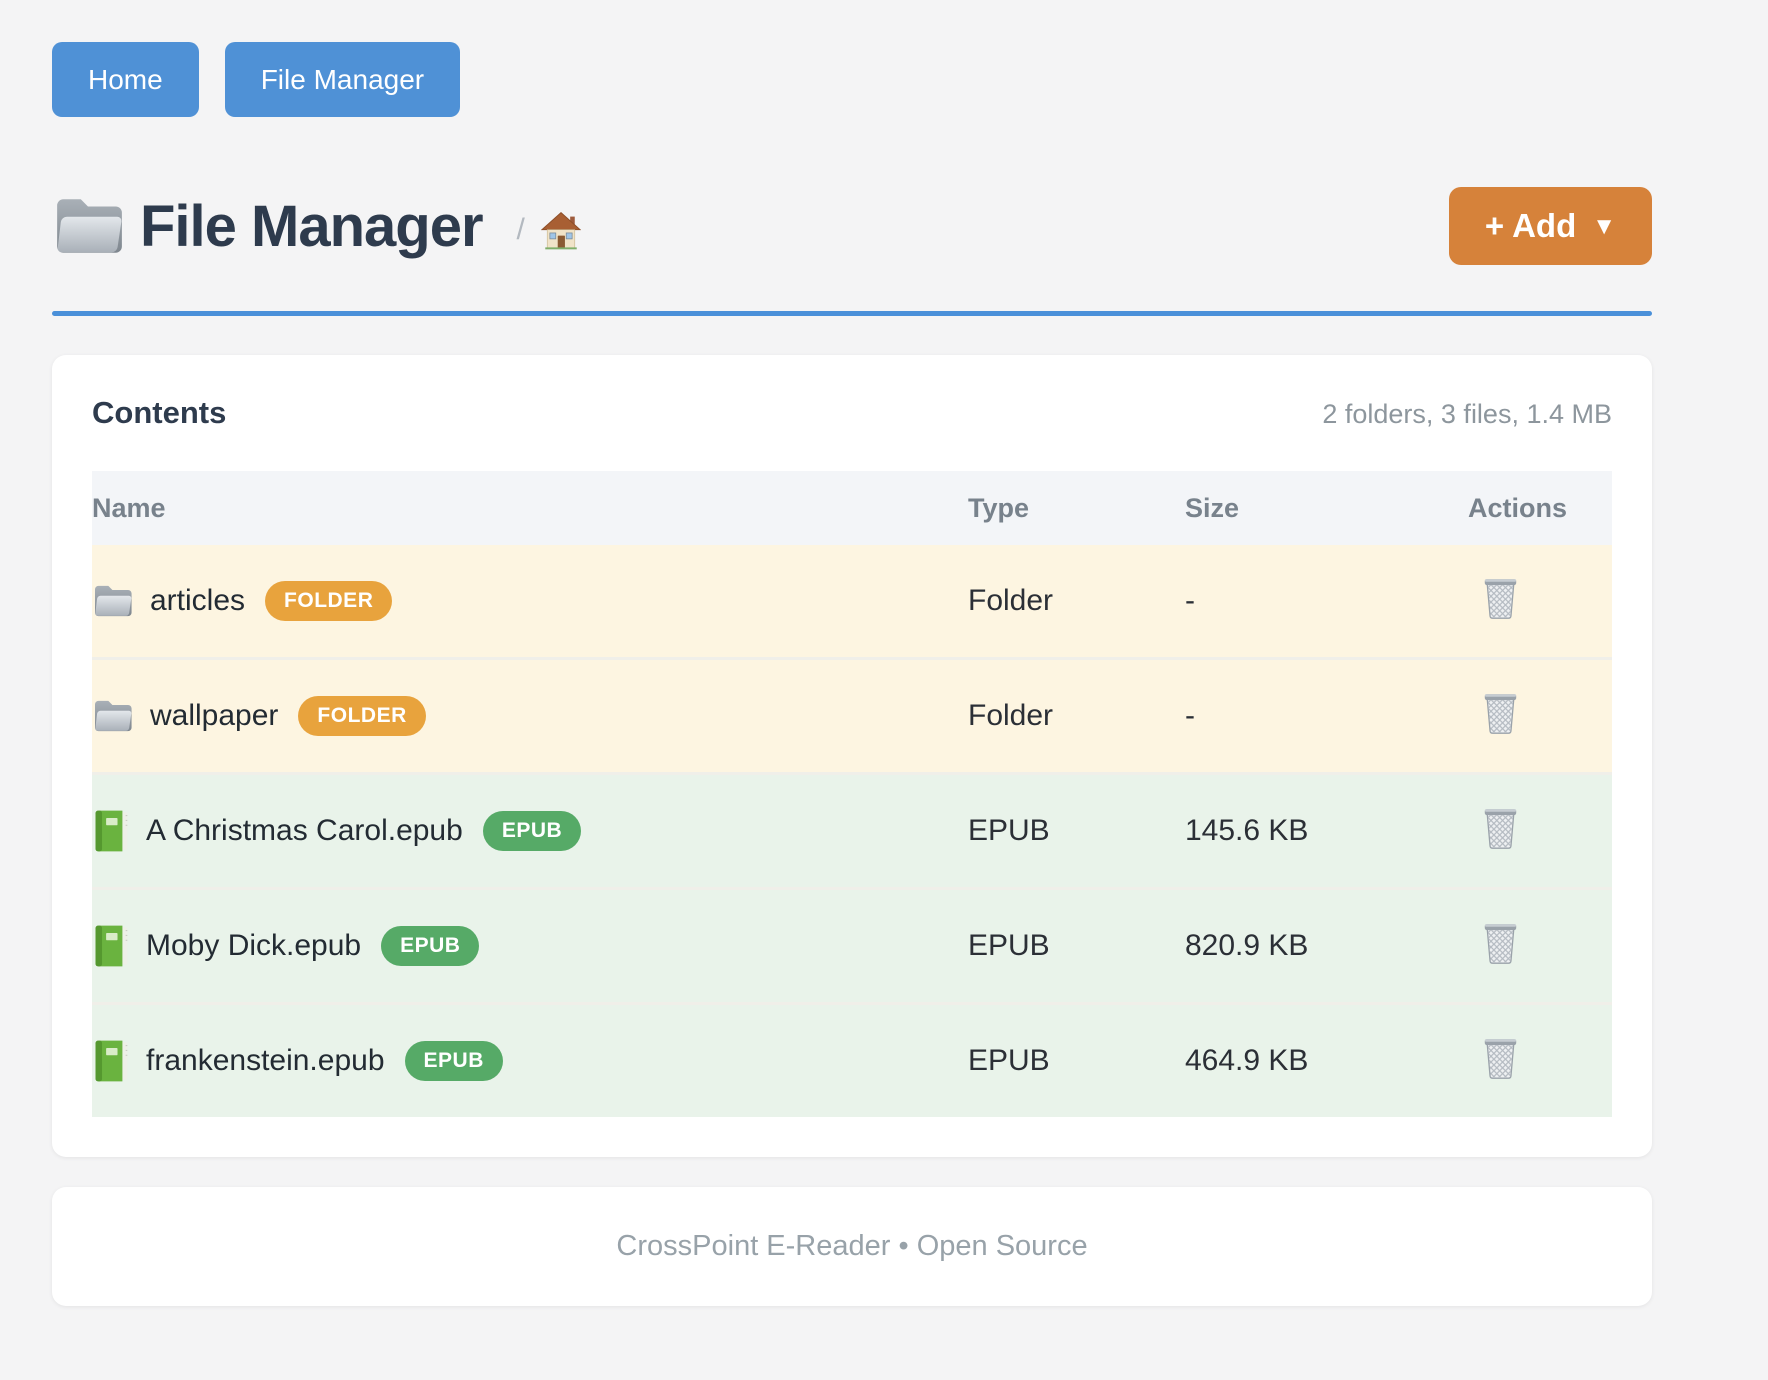 The width and height of the screenshot is (1768, 1380). I want to click on home-nav-button: Home, so click(125, 79).